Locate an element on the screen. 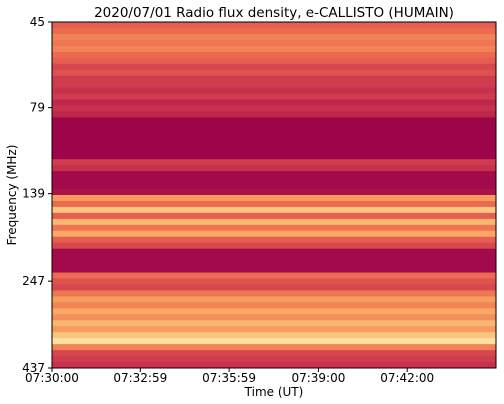  y-tick-label: 45 is located at coordinates (37, 22).